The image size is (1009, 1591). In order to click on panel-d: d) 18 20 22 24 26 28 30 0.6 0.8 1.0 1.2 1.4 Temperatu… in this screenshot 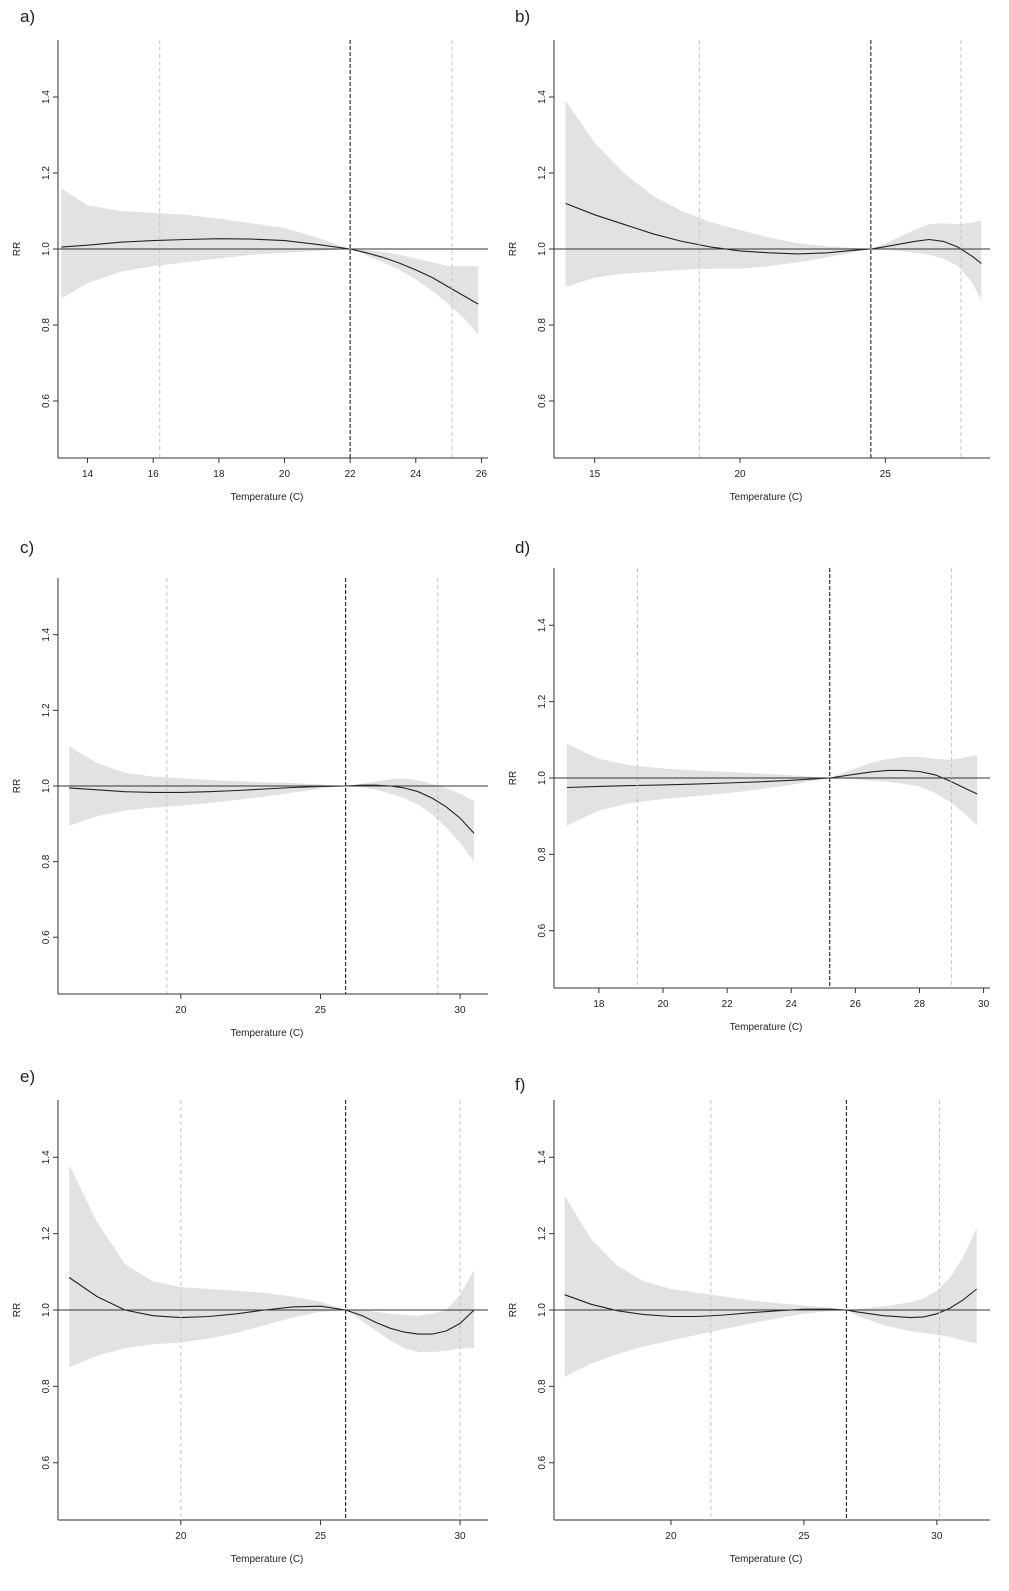, I will do `click(749, 785)`.